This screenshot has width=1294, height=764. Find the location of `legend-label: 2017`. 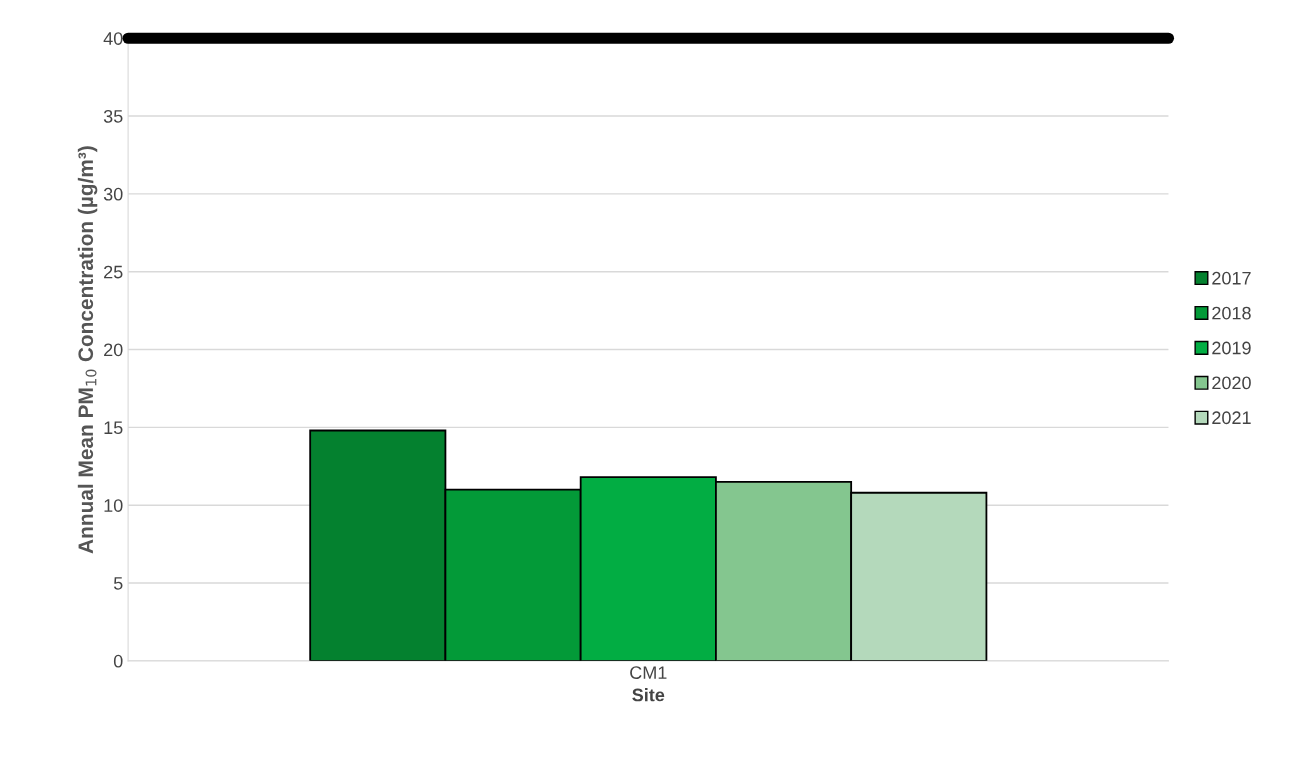

legend-label: 2017 is located at coordinates (1231, 278).